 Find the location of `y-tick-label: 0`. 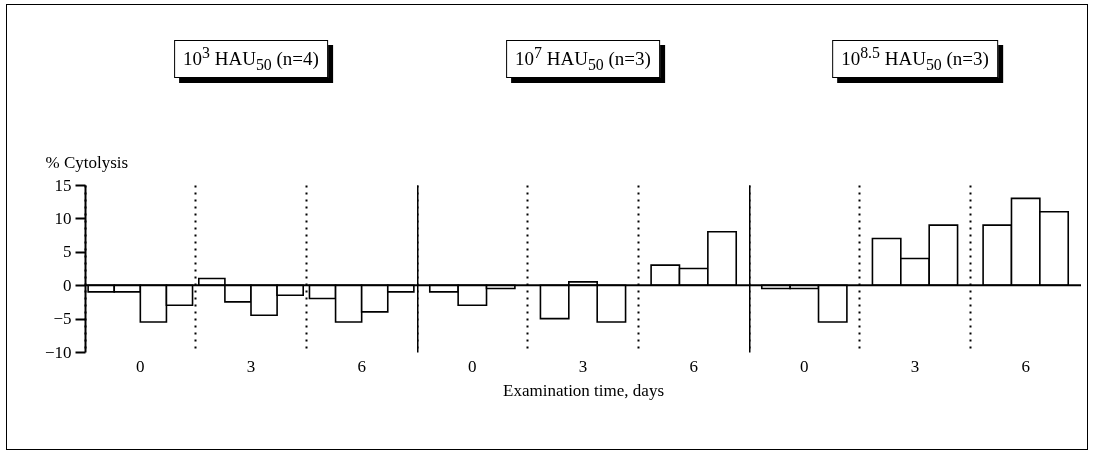

y-tick-label: 0 is located at coordinates (67, 285).